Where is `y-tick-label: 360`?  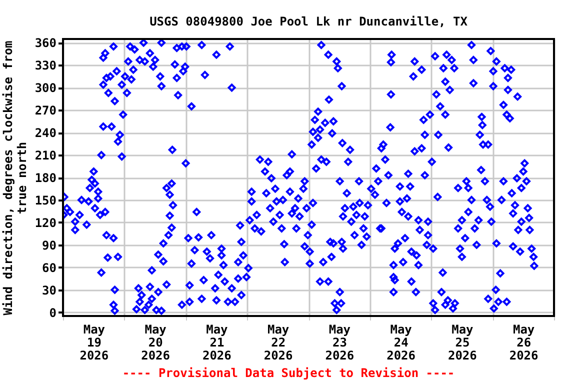 y-tick-label: 360 is located at coordinates (45, 43).